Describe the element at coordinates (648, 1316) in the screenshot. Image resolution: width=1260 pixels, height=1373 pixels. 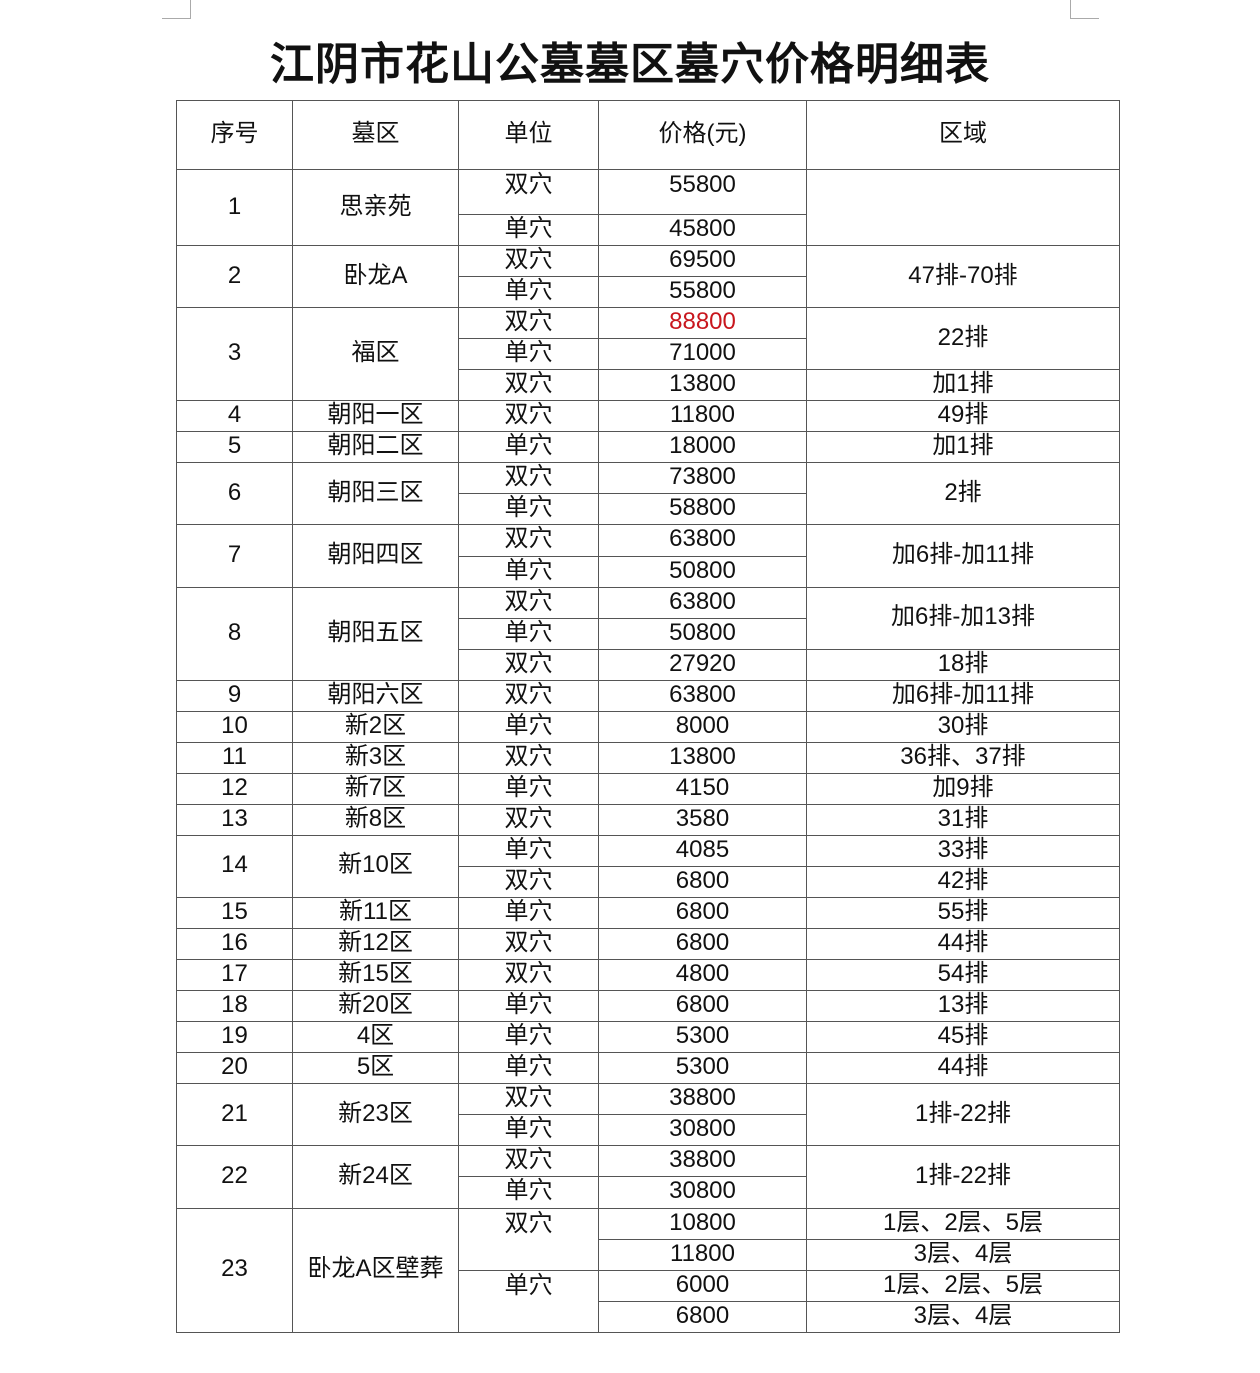
I see `table-row: 6800 3层、4层` at that location.